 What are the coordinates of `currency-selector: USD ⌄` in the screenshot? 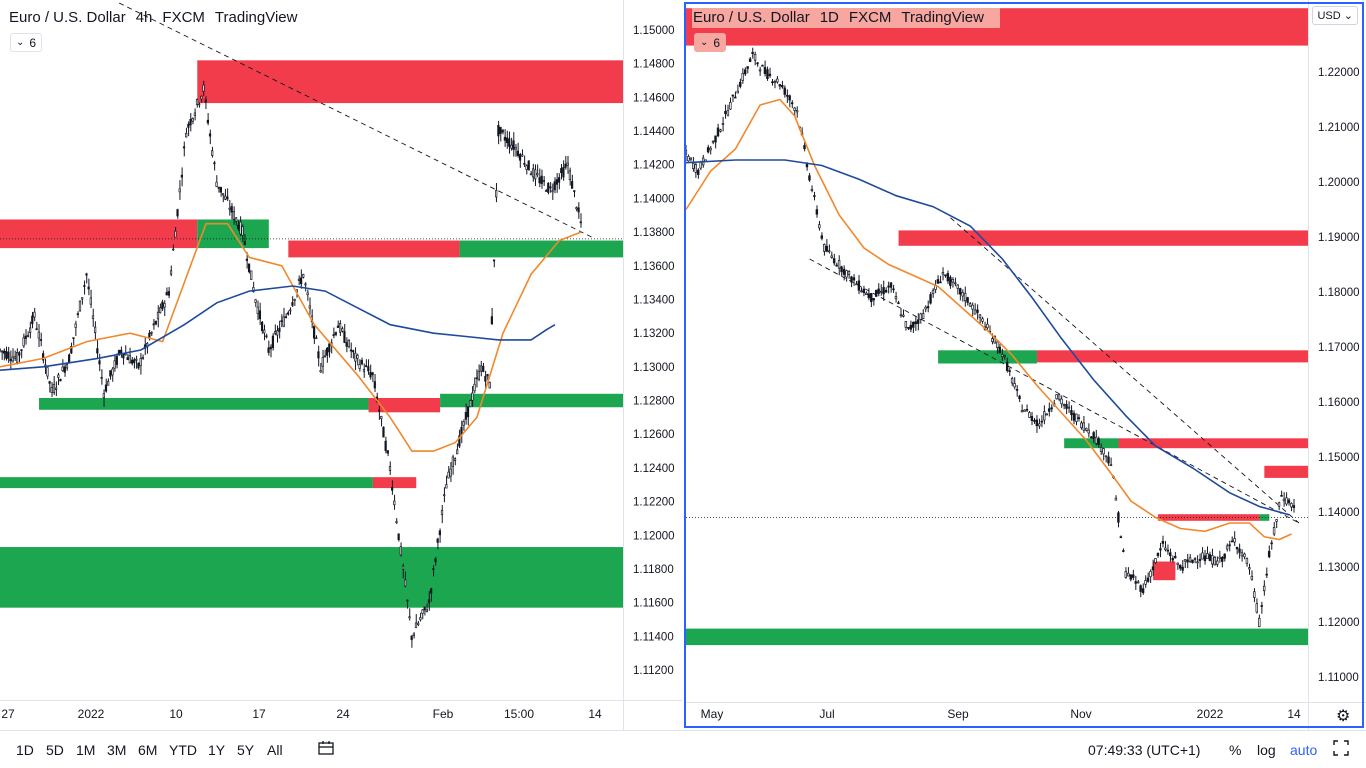 It's located at (1335, 15).